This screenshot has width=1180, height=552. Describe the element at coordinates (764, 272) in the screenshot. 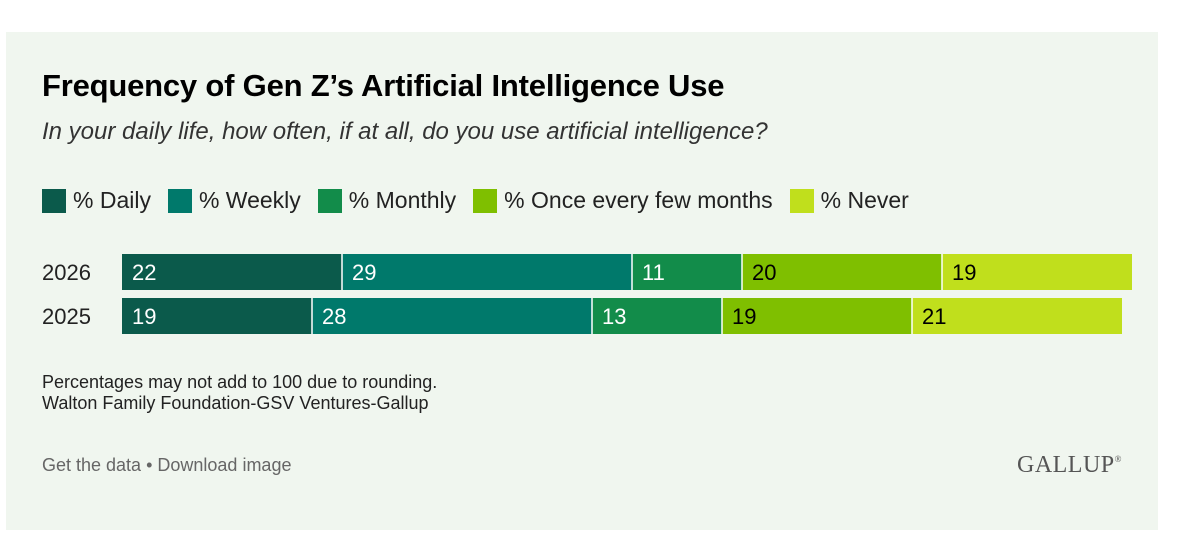

I see `data-label: 20` at that location.